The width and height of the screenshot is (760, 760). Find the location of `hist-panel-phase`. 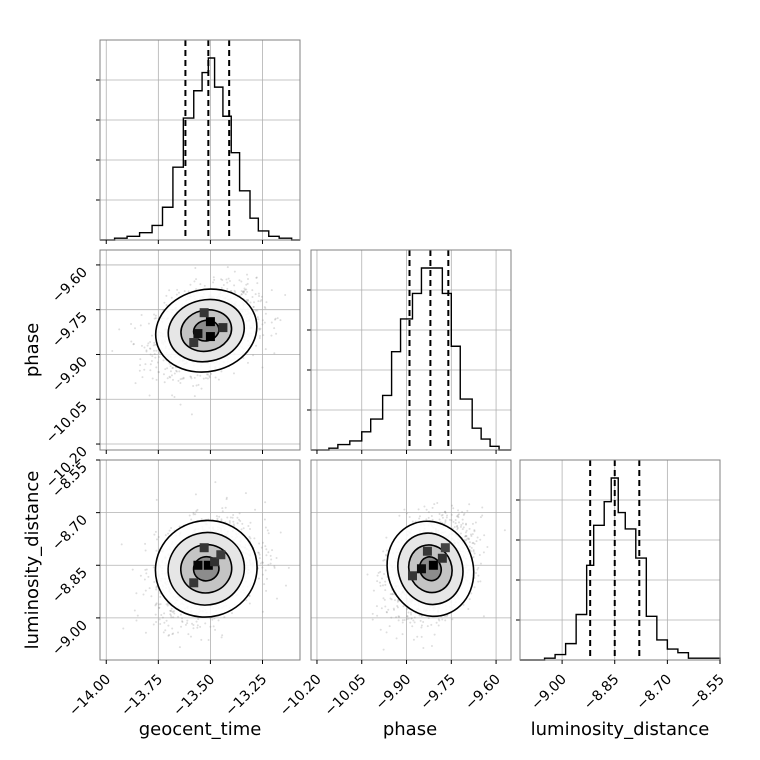

hist-panel-phase is located at coordinates (409, 351).